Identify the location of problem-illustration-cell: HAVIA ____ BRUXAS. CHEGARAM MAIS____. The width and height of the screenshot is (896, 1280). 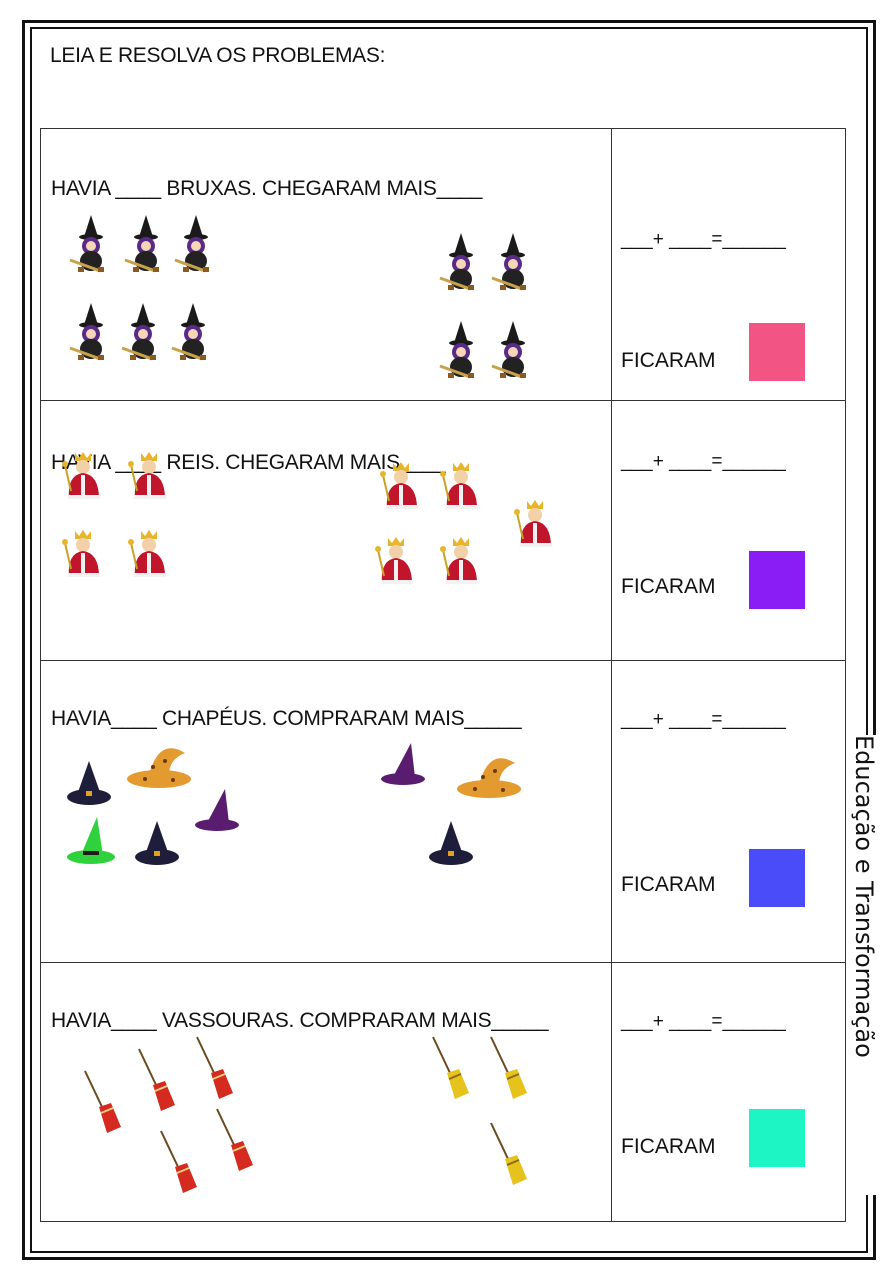
(326, 264).